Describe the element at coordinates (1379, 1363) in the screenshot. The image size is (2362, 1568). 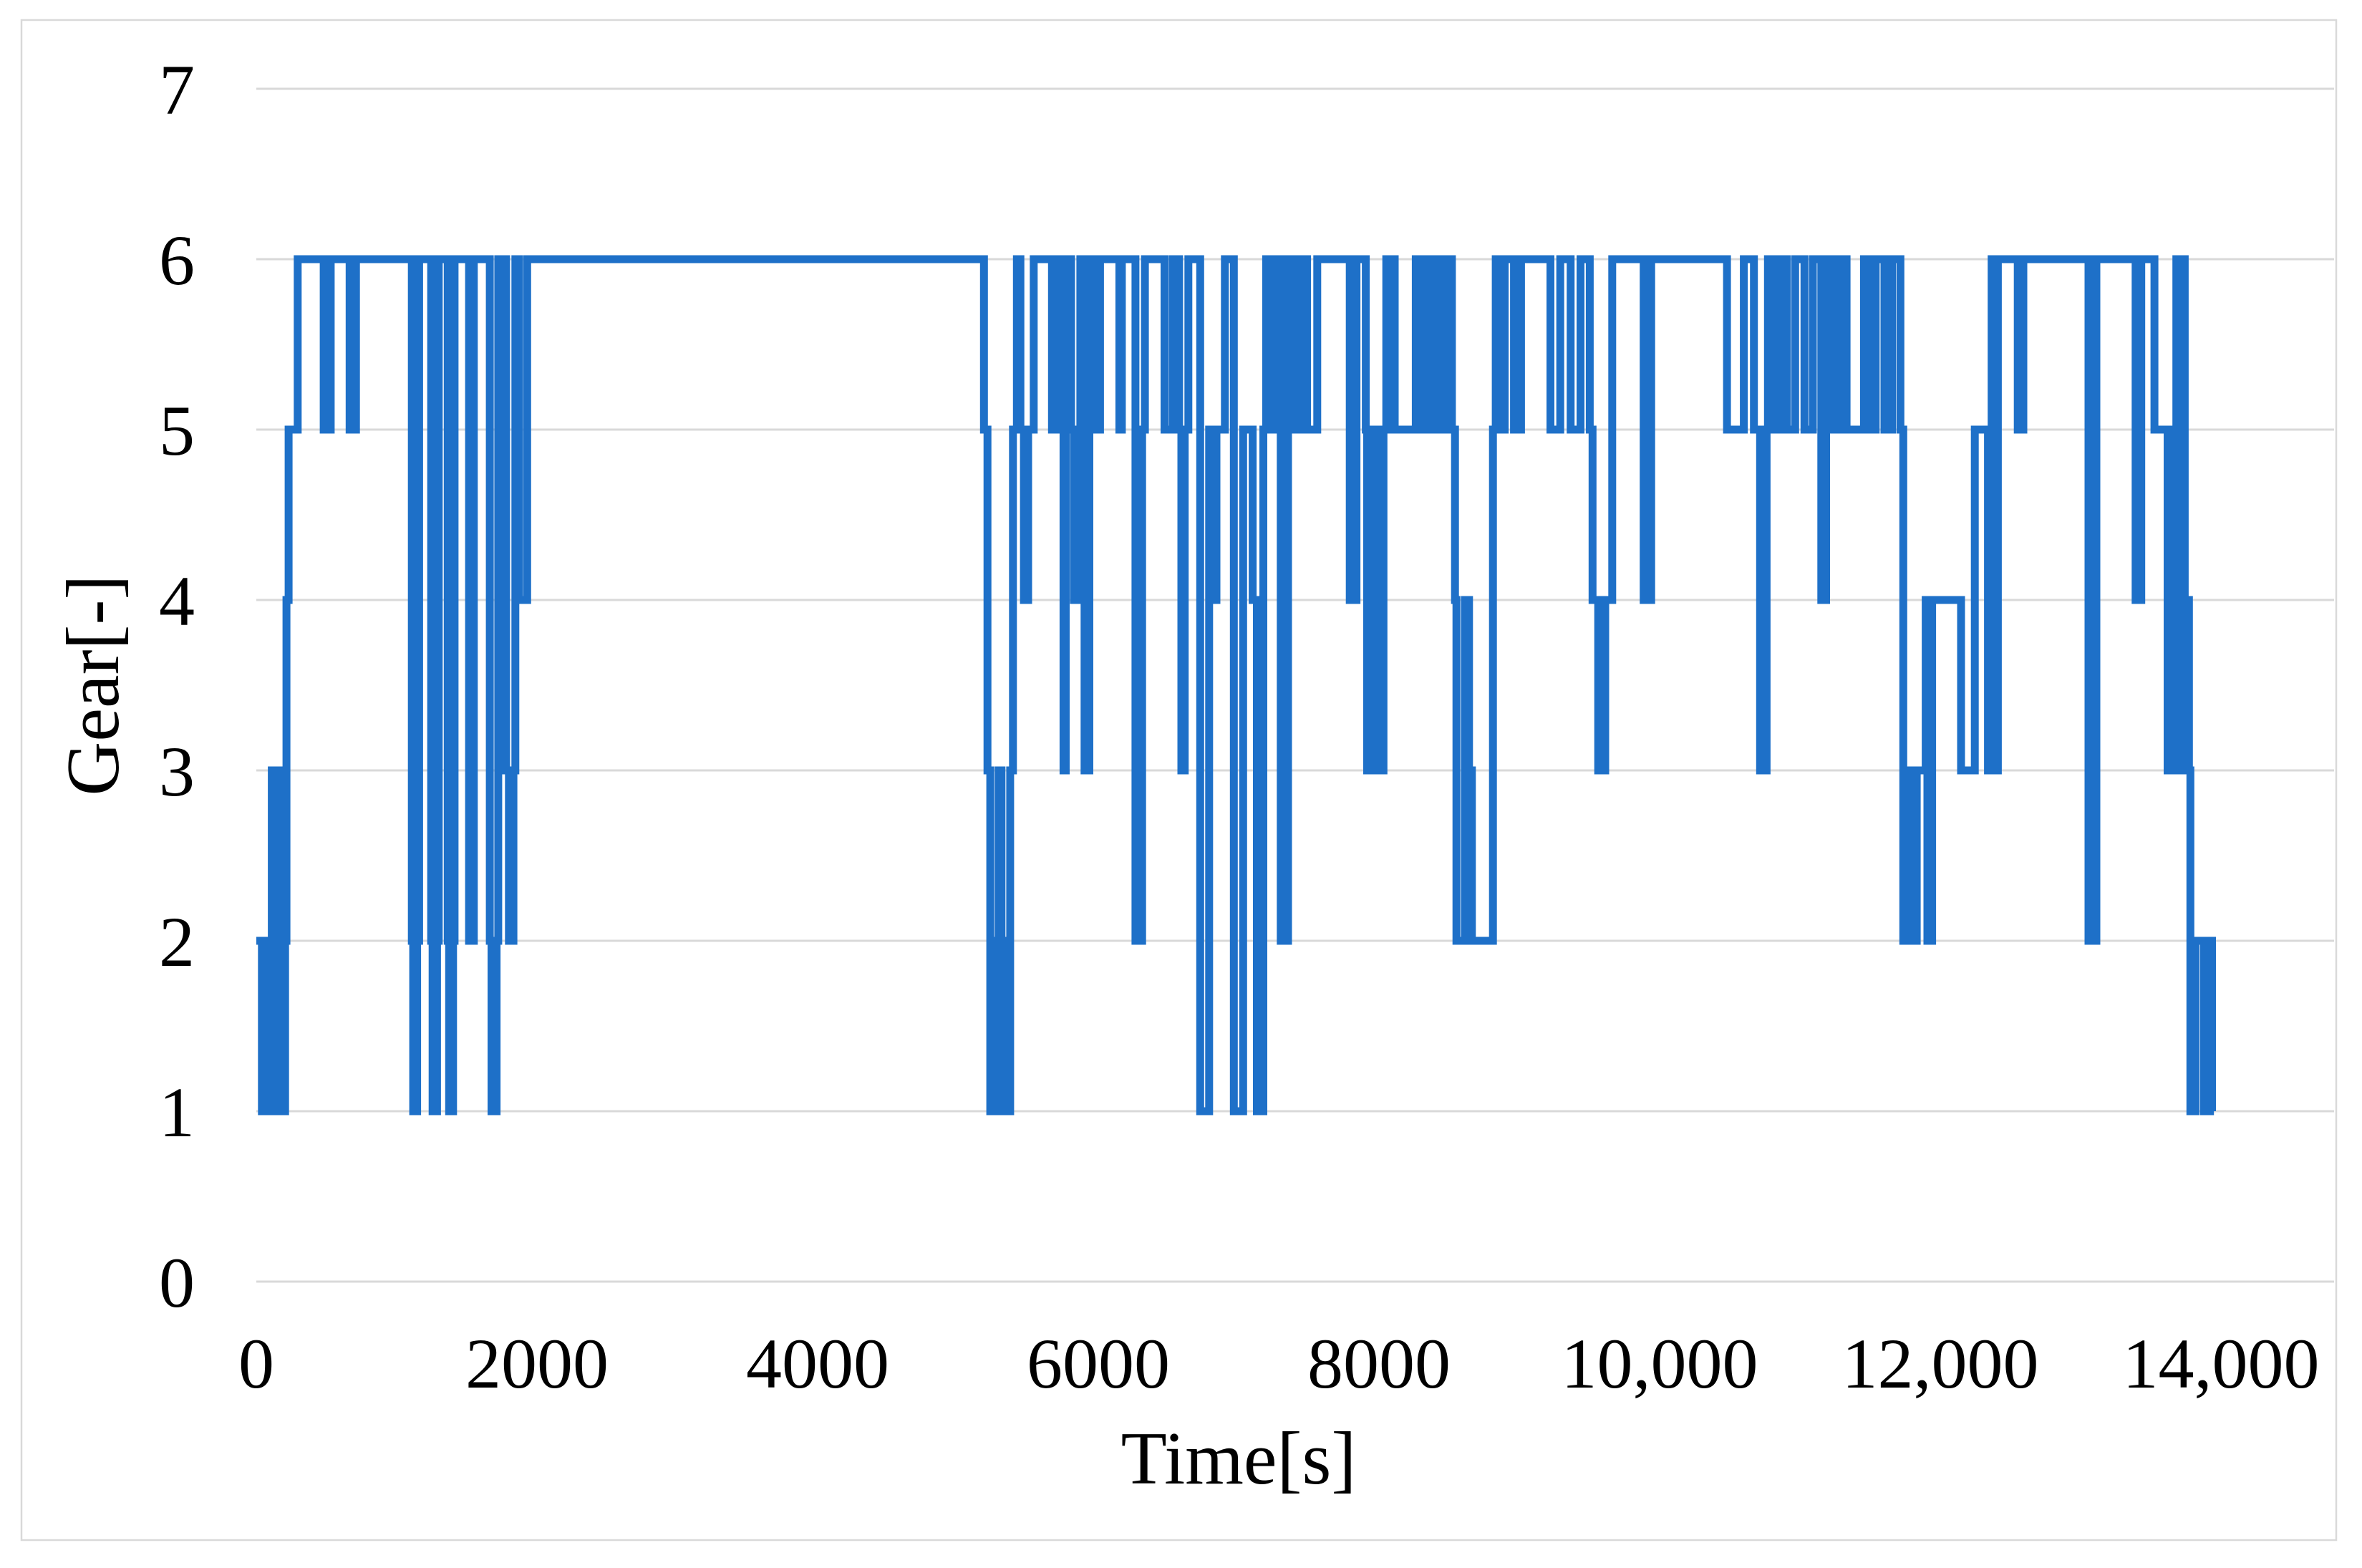
I see `x-tick-label: 8000` at that location.